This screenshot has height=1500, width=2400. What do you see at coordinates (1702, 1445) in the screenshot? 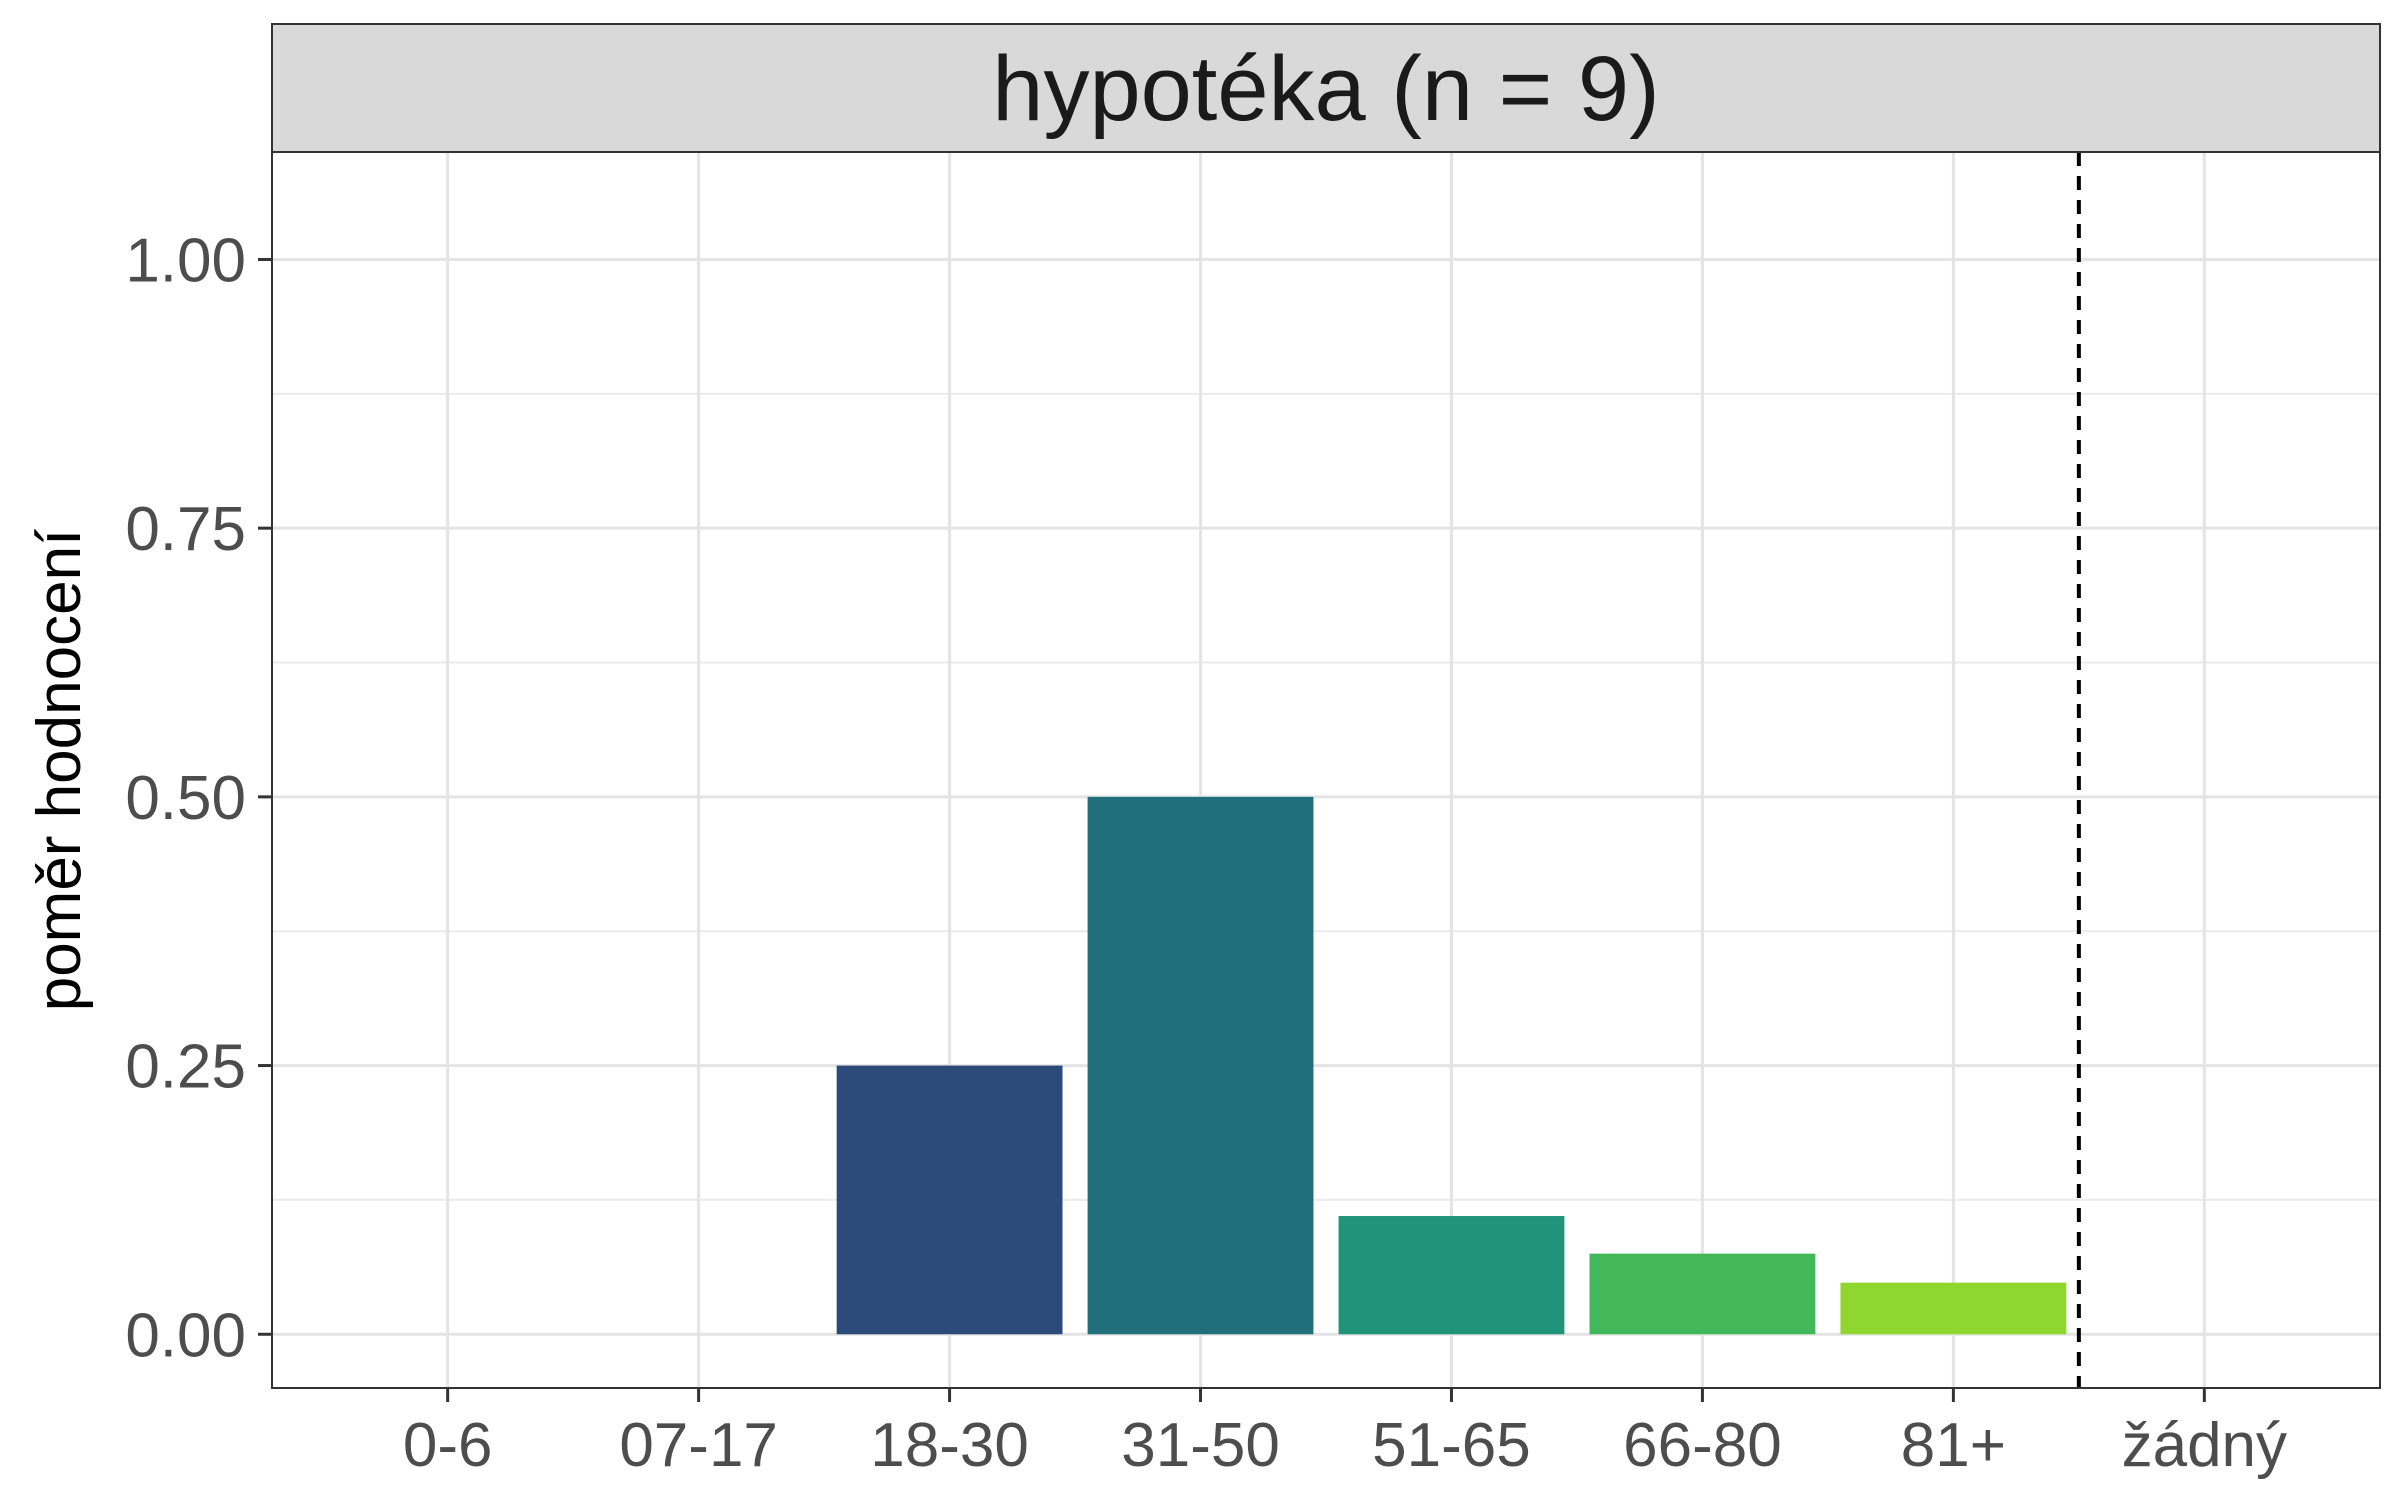
I see `x-tick-label: 66-80` at bounding box center [1702, 1445].